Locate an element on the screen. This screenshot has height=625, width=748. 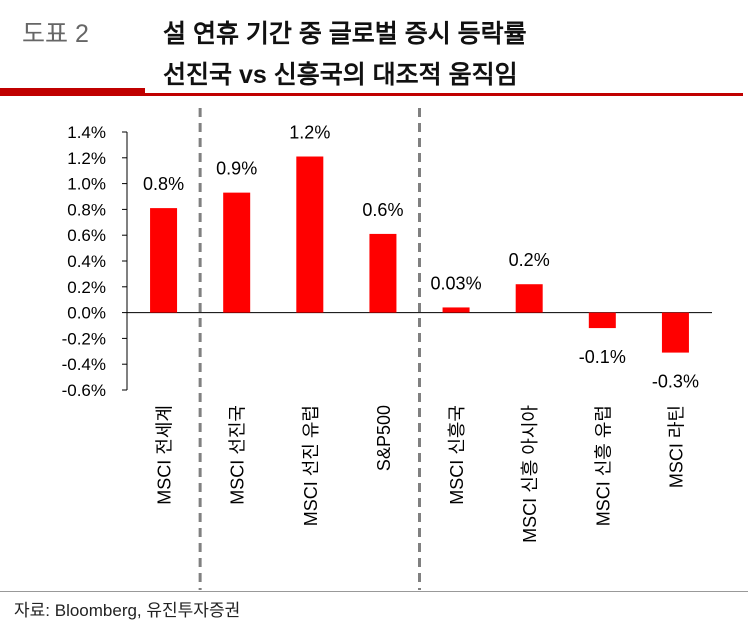
footer-divider is located at coordinates (374, 591).